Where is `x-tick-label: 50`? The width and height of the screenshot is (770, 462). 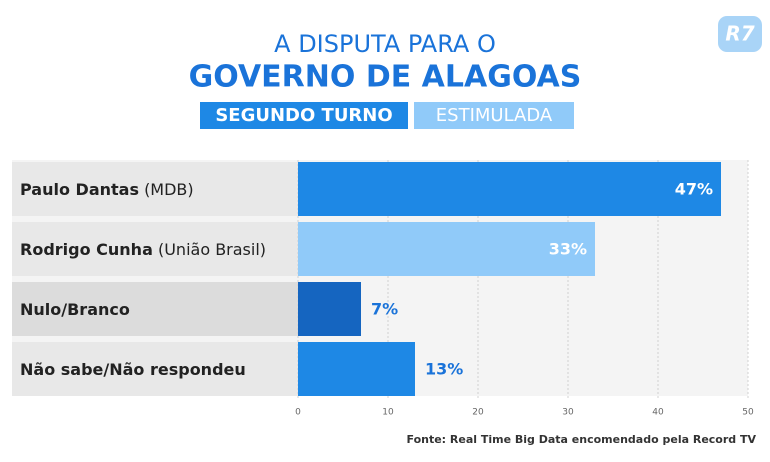
x-tick-label: 50 is located at coordinates (748, 413).